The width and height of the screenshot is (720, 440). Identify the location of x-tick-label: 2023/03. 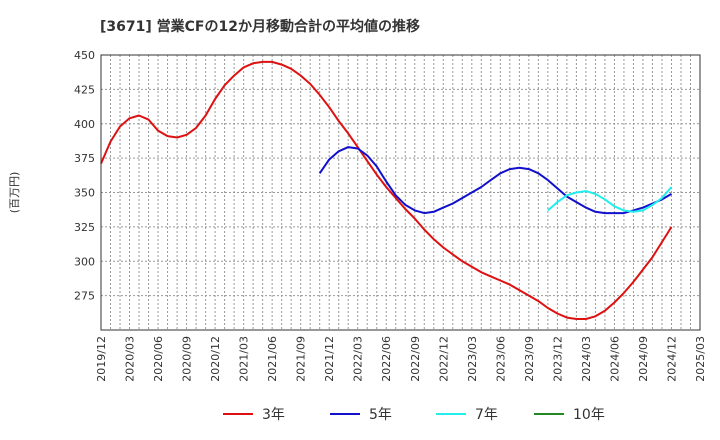
(472, 359).